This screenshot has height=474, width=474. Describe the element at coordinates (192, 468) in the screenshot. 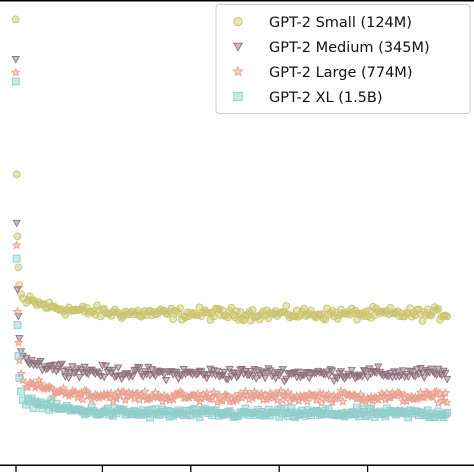

I see `x-axis-ticks` at that location.